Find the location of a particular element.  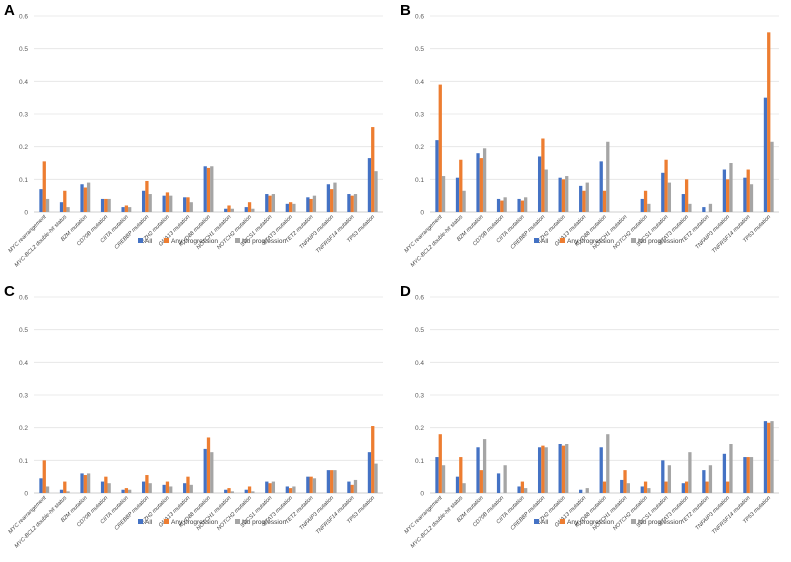

y-tick-label: 0.5 is located at coordinates (23, 49).